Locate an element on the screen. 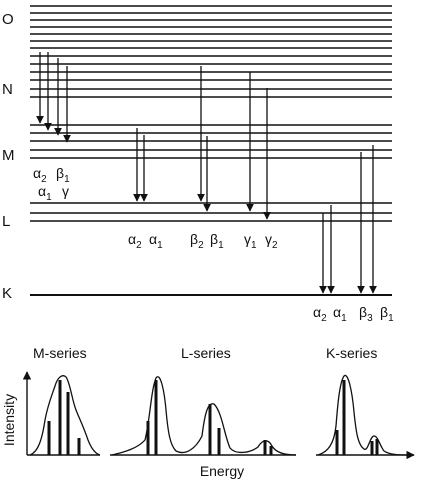  shell-l-lines is located at coordinates (211, 212).